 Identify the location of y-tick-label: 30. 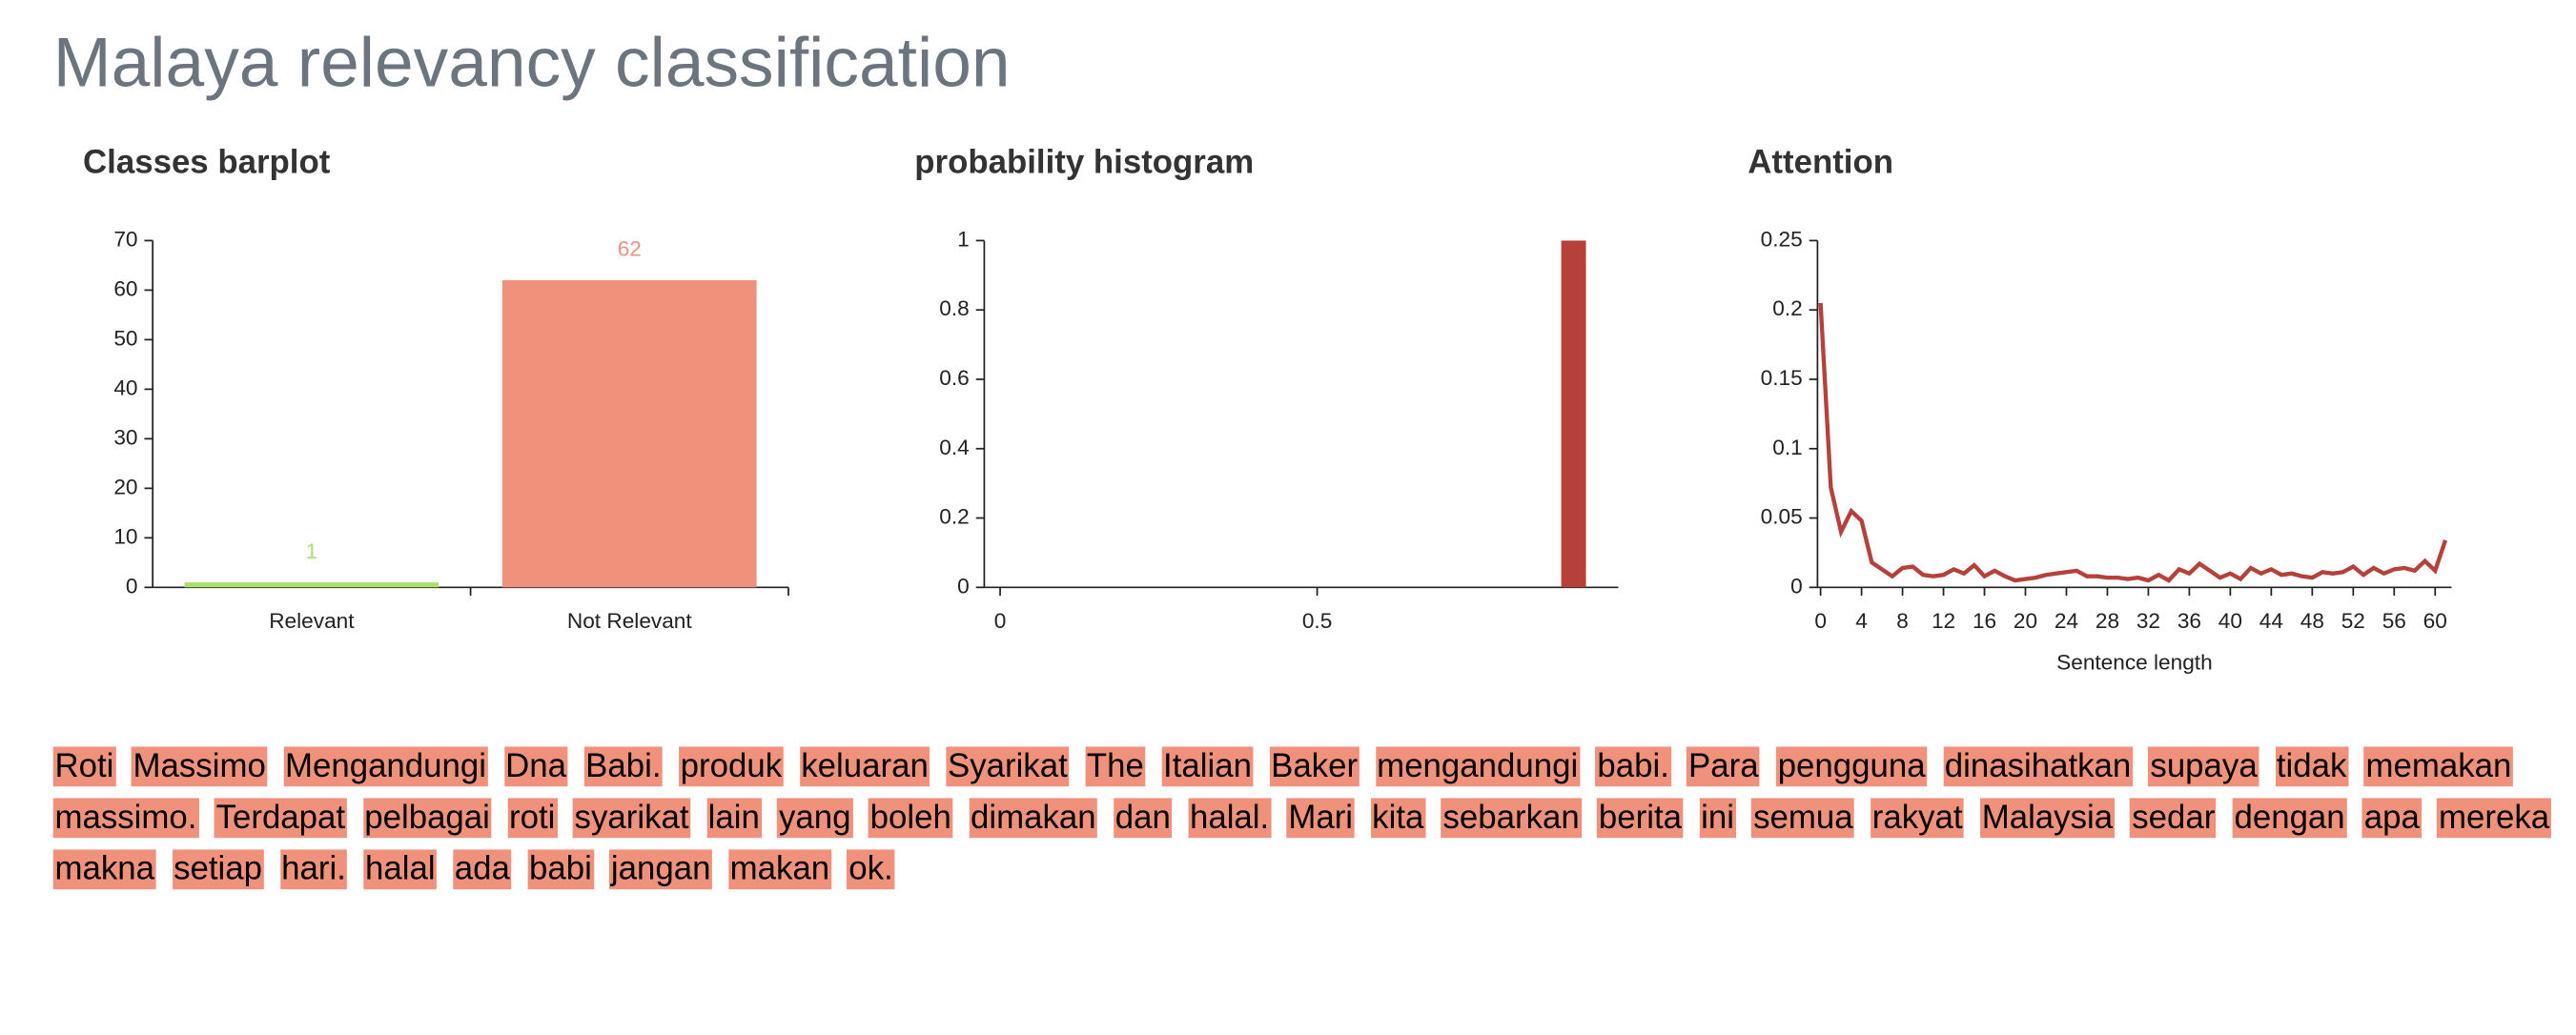
(125, 437).